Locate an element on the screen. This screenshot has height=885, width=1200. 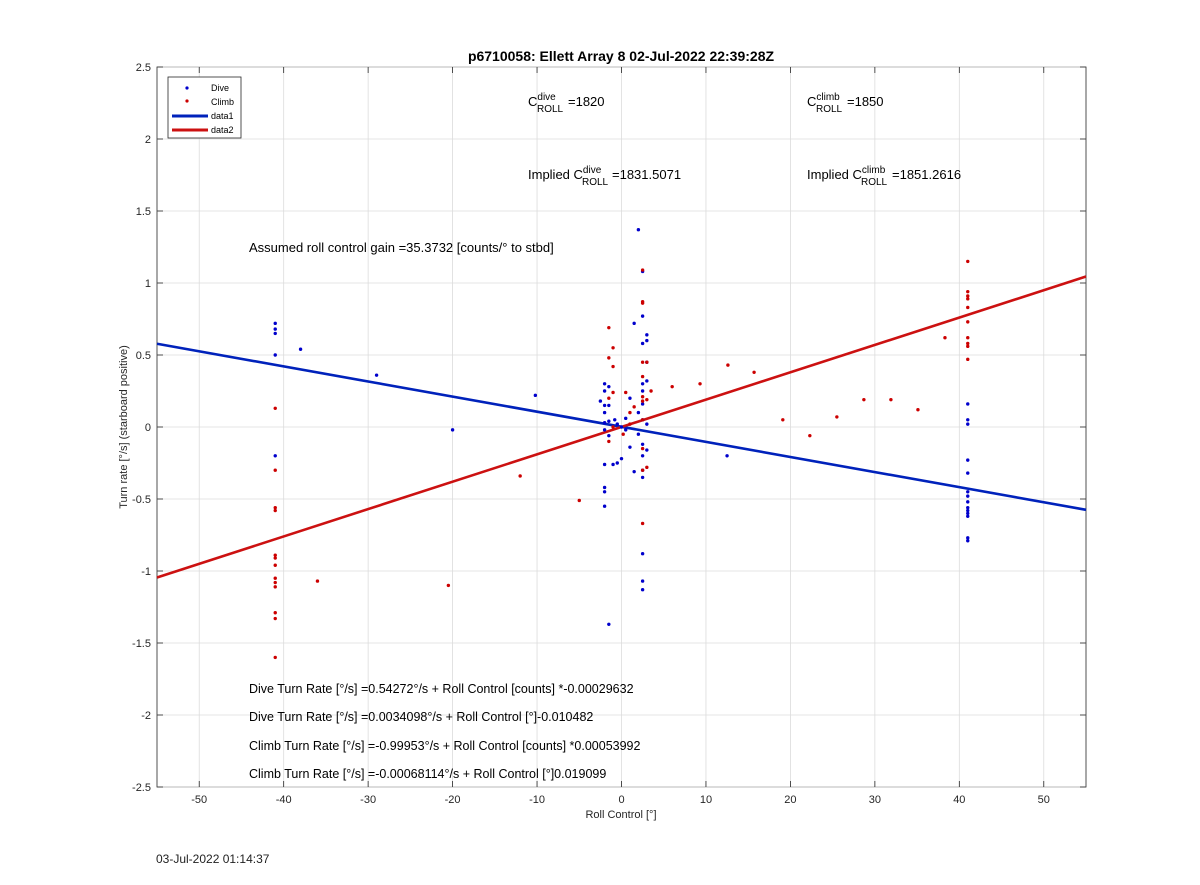
legend: Dive Climb data1 data2 is located at coordinates (204, 107).